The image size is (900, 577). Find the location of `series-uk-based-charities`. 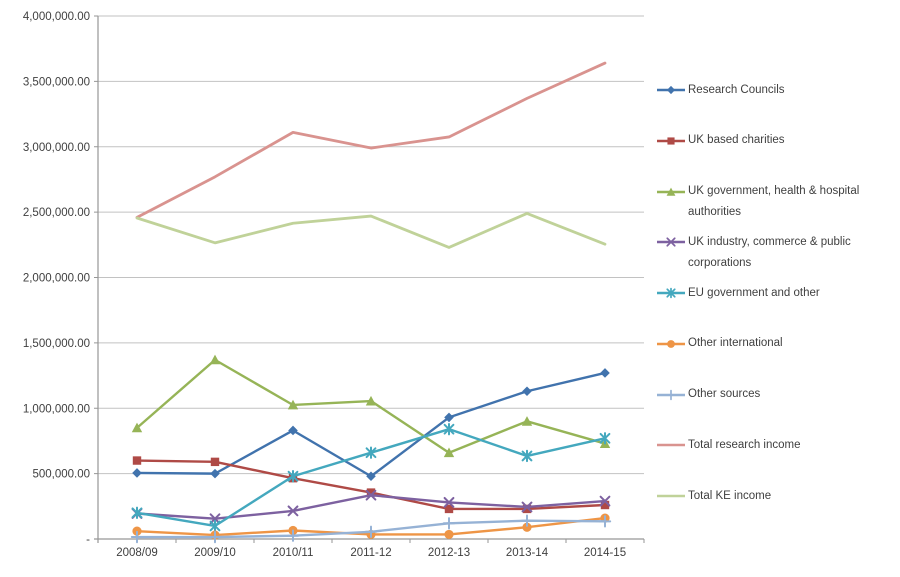

series-uk-based-charities is located at coordinates (371, 485).